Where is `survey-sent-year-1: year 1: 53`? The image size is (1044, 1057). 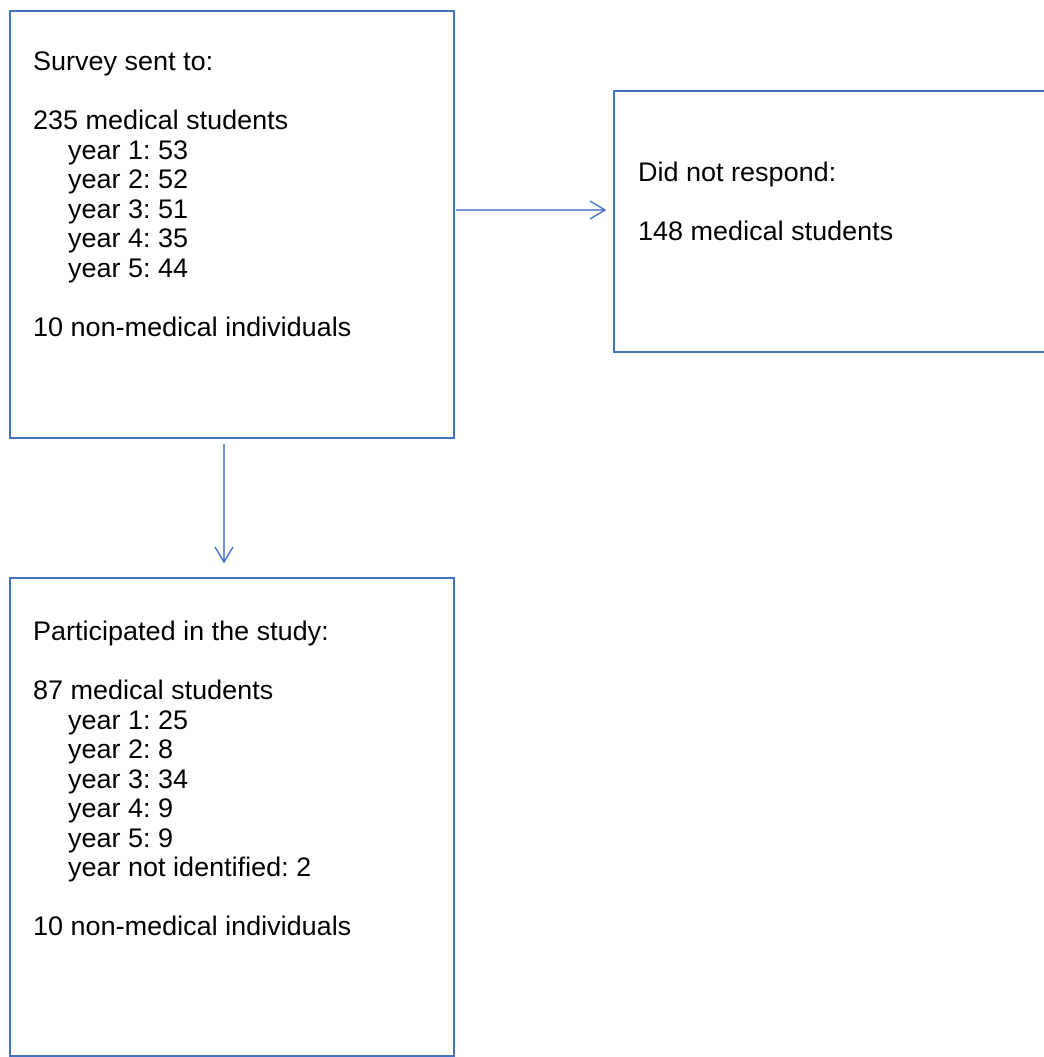 survey-sent-year-1: year 1: 53 is located at coordinates (128, 149).